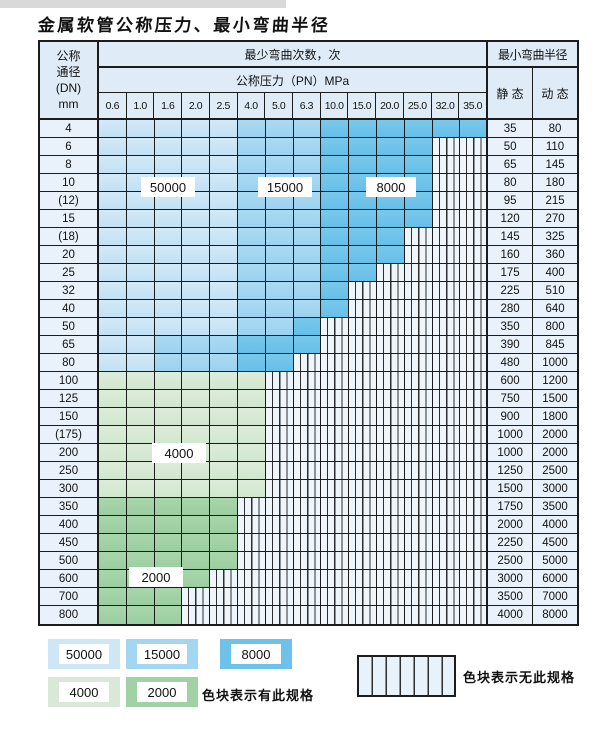  Describe the element at coordinates (69, 596) in the screenshot. I see `row-dn-label: 700` at that location.